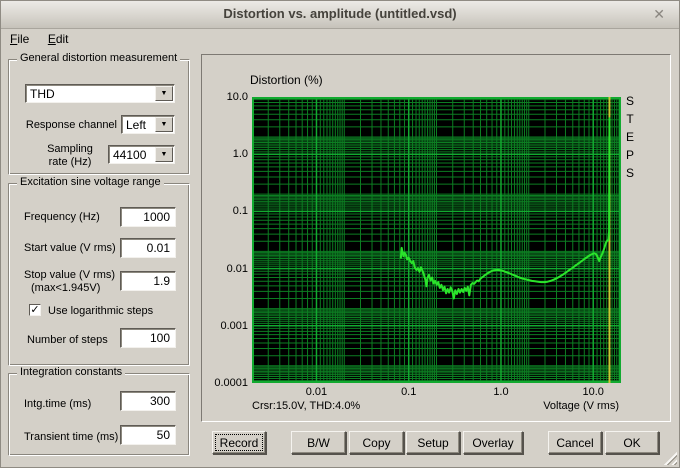  Describe the element at coordinates (148, 217) in the screenshot. I see `frequency-input` at that location.